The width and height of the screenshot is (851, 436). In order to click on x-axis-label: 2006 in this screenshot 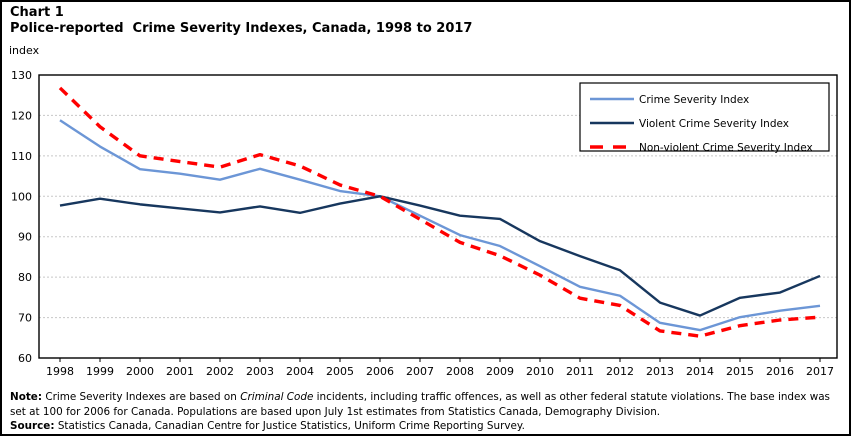, I will do `click(380, 371)`.